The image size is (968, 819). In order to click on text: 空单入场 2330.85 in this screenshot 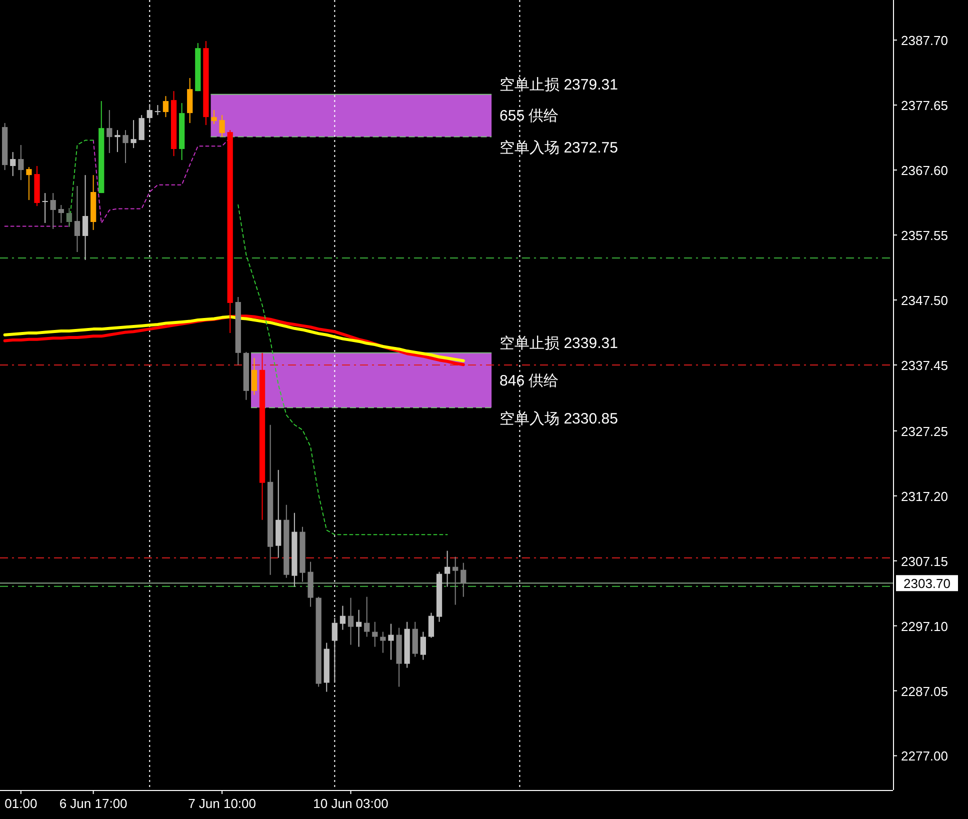, I will do `click(559, 419)`.